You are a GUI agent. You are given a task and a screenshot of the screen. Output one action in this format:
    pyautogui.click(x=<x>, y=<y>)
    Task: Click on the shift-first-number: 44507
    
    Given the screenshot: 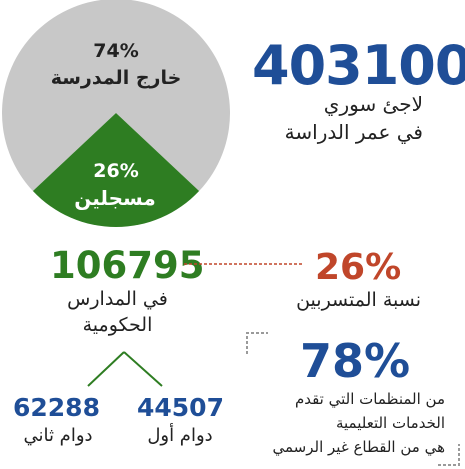 What is the action you would take?
    pyautogui.click(x=180, y=407)
    